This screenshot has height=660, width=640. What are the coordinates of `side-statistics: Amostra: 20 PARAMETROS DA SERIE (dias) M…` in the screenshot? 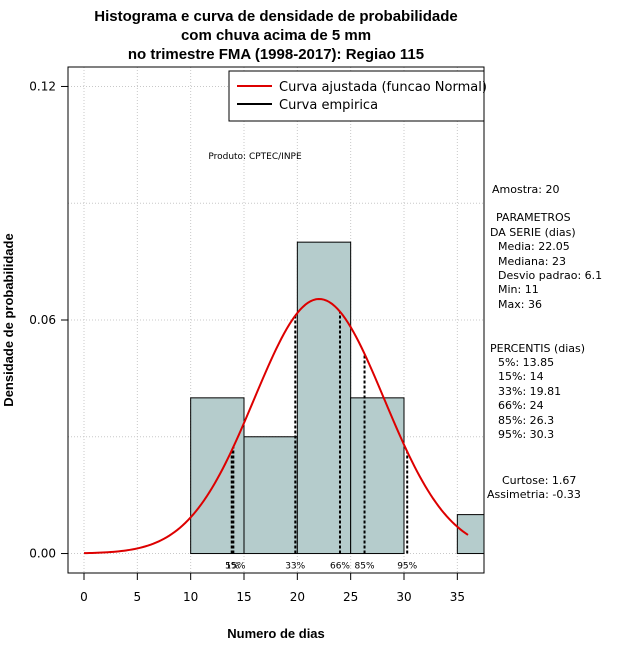 It's located at (544, 342).